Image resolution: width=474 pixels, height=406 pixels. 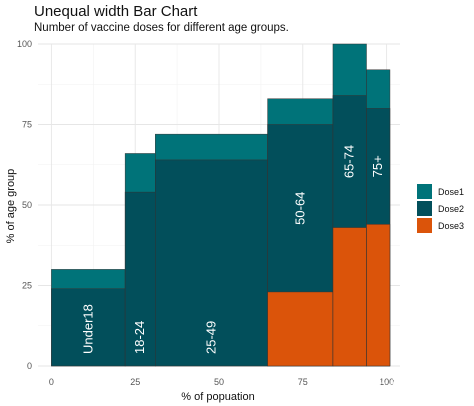 What do you see at coordinates (27, 125) in the screenshot?
I see `y-tick-label: 75` at bounding box center [27, 125].